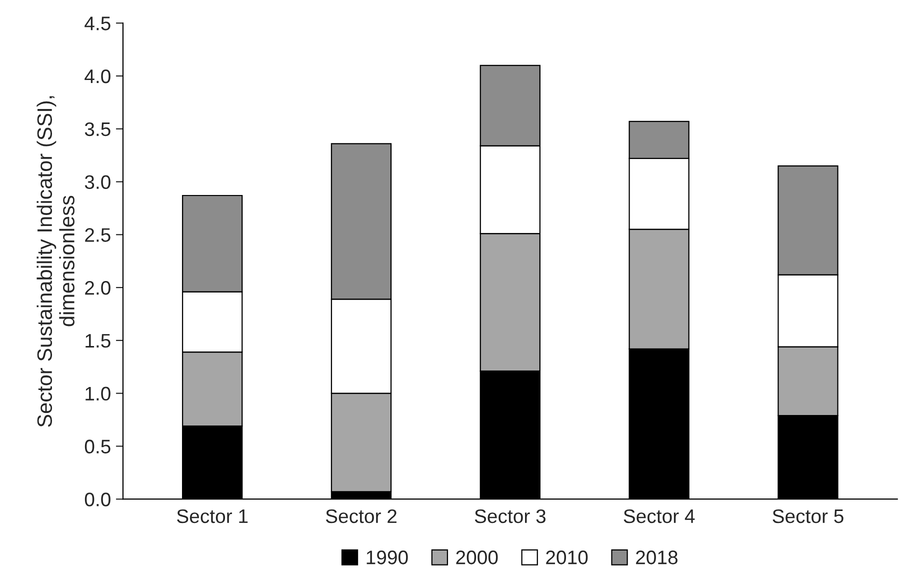 The height and width of the screenshot is (577, 911). What do you see at coordinates (97, 23) in the screenshot?
I see `y-tick-label: 4.5` at bounding box center [97, 23].